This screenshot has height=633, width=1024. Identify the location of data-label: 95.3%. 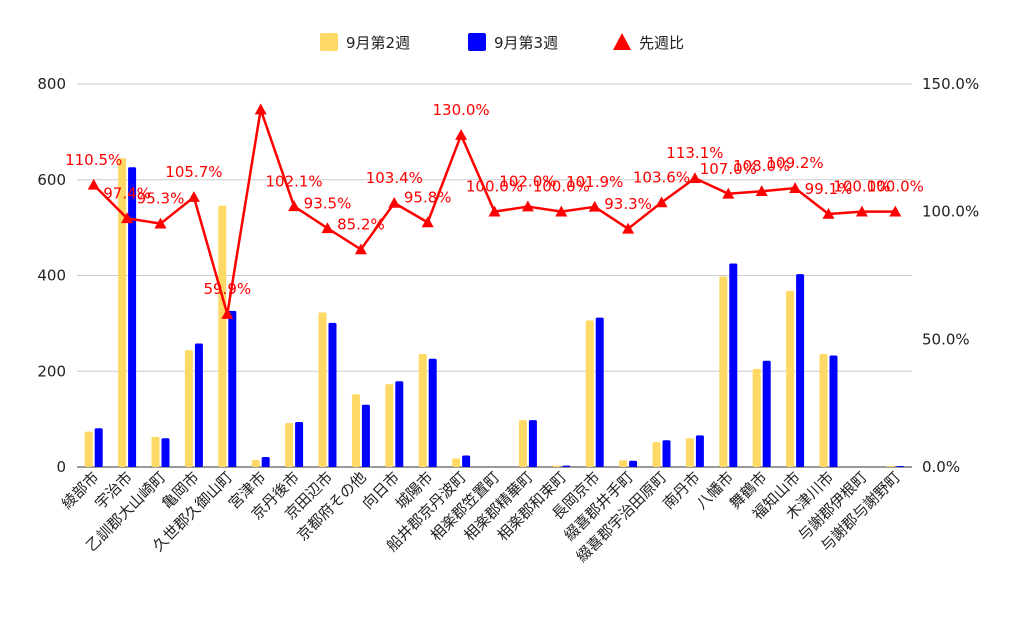
(161, 199).